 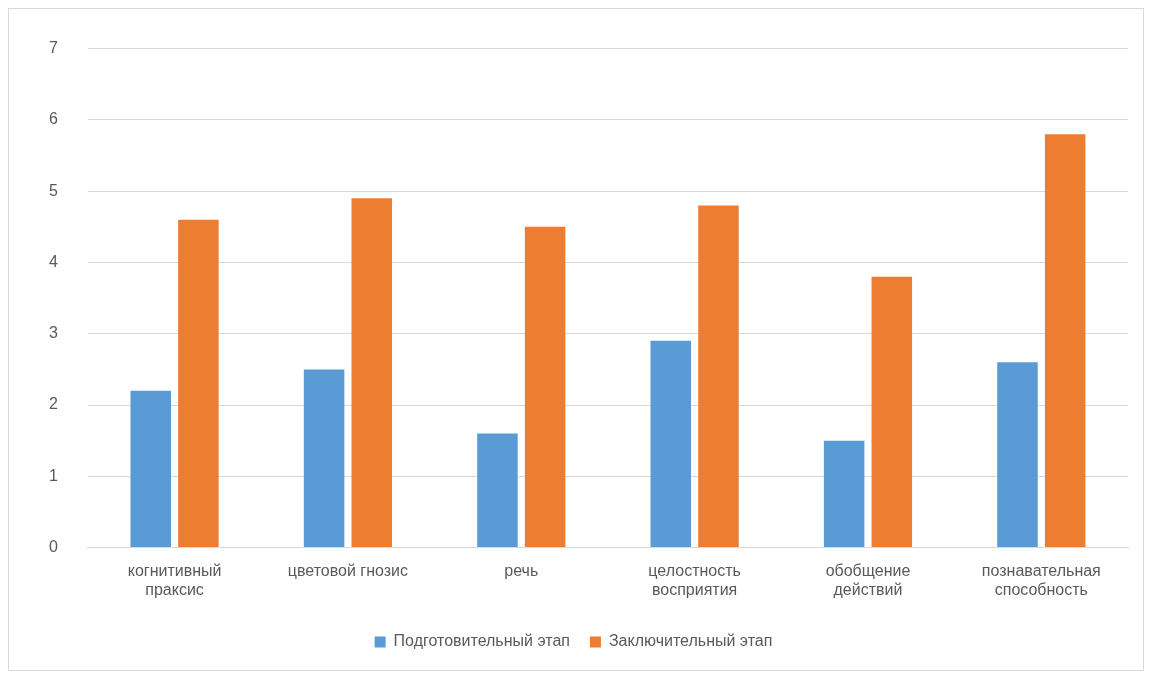 What do you see at coordinates (53, 48) in the screenshot?
I see `y-tick-label: 7` at bounding box center [53, 48].